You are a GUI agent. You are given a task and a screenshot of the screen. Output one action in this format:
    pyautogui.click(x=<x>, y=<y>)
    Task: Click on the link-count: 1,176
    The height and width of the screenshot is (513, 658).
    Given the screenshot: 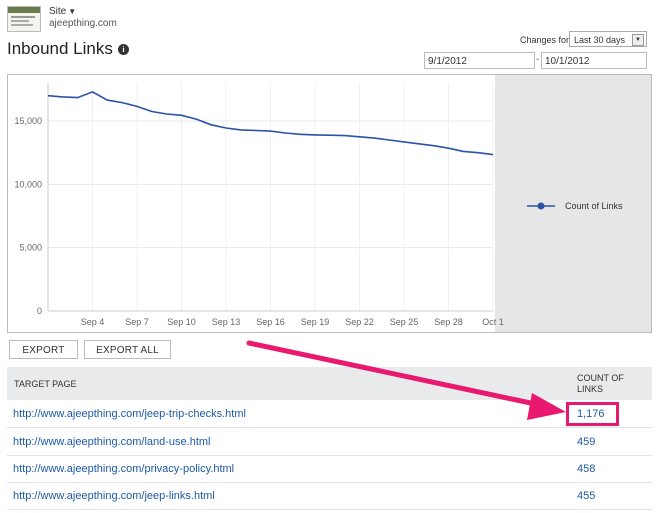 What is the action you would take?
    pyautogui.click(x=591, y=414)
    